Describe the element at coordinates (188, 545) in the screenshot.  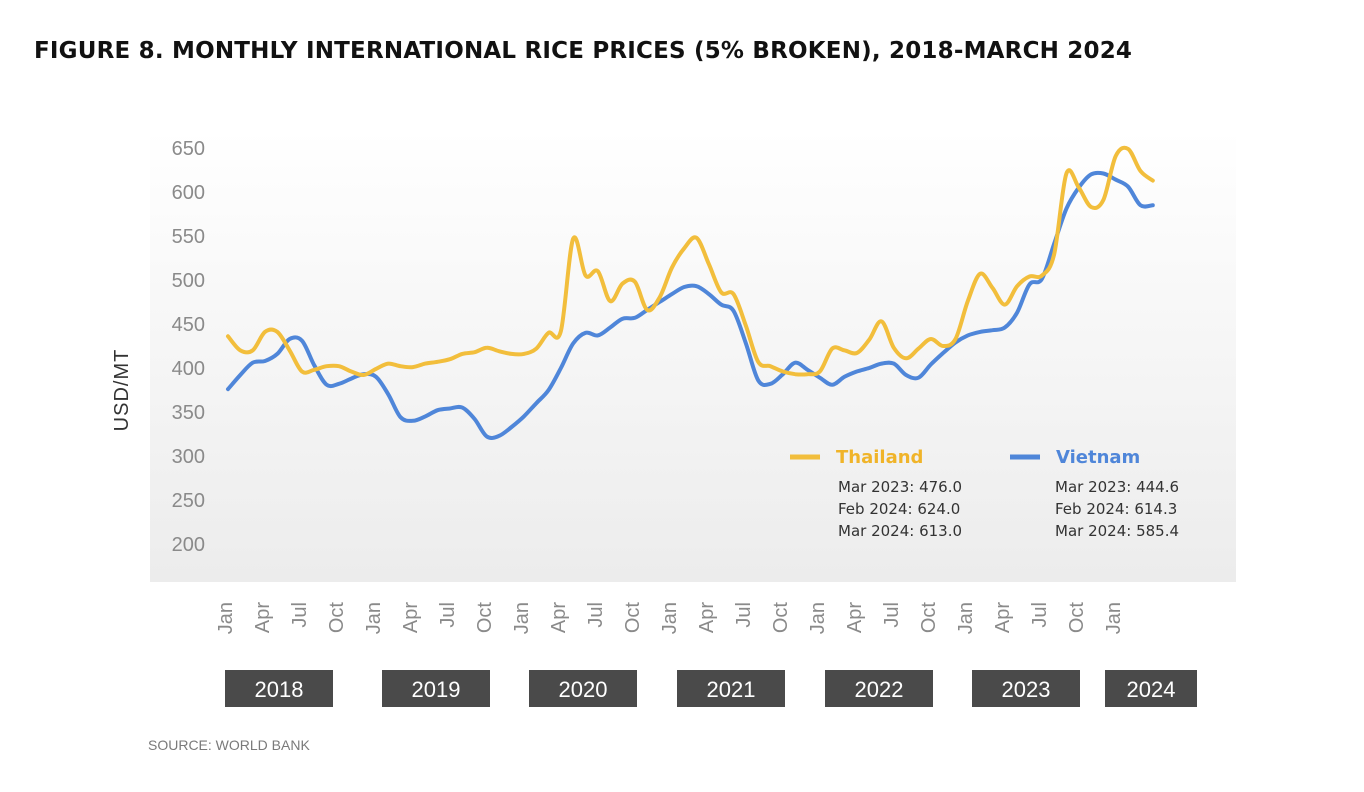
I see `y-tick-label: 200` at that location.